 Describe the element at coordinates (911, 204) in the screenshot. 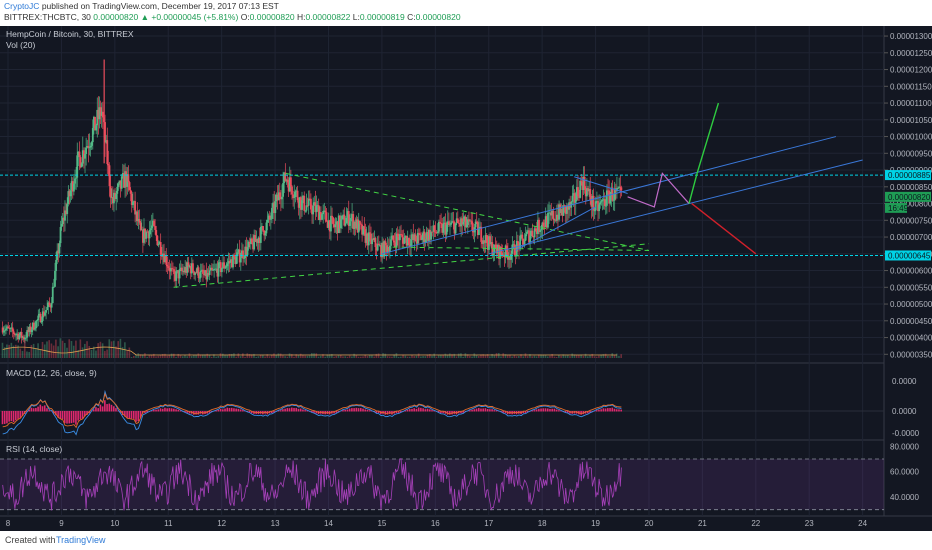

I see `y-tick-label: 0.00000800` at that location.